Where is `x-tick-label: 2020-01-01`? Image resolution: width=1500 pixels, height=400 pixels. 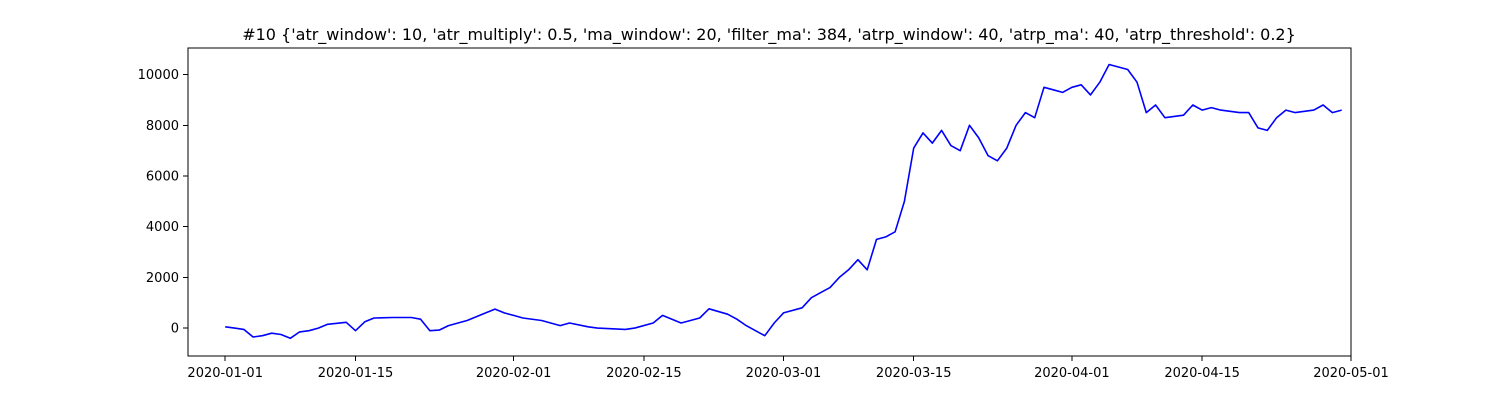
x-tick-label: 2020-01-01 is located at coordinates (225, 373).